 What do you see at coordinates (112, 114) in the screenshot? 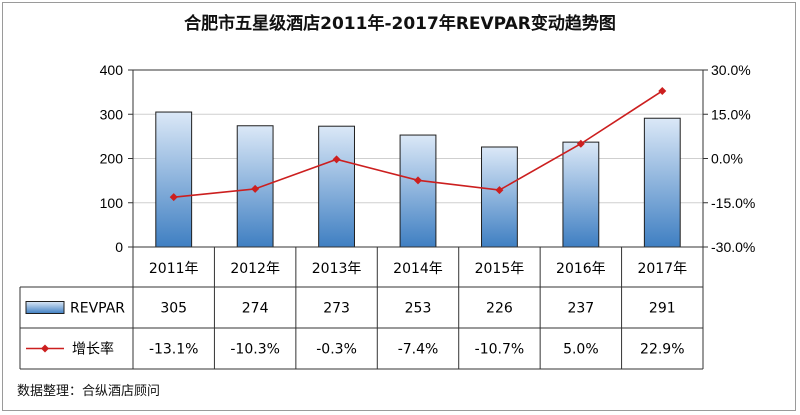
I see `y-tick-label-left: 300` at bounding box center [112, 114].